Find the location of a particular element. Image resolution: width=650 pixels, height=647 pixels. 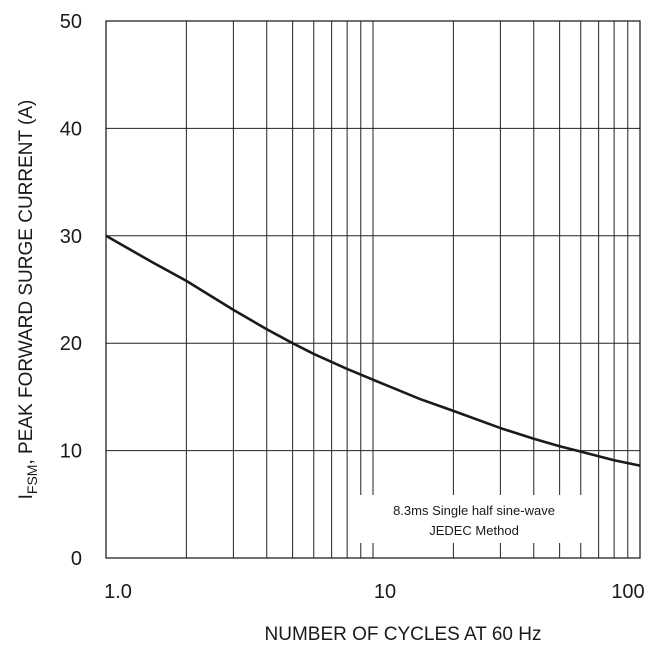

x-tick-label: 1.0 is located at coordinates (118, 592).